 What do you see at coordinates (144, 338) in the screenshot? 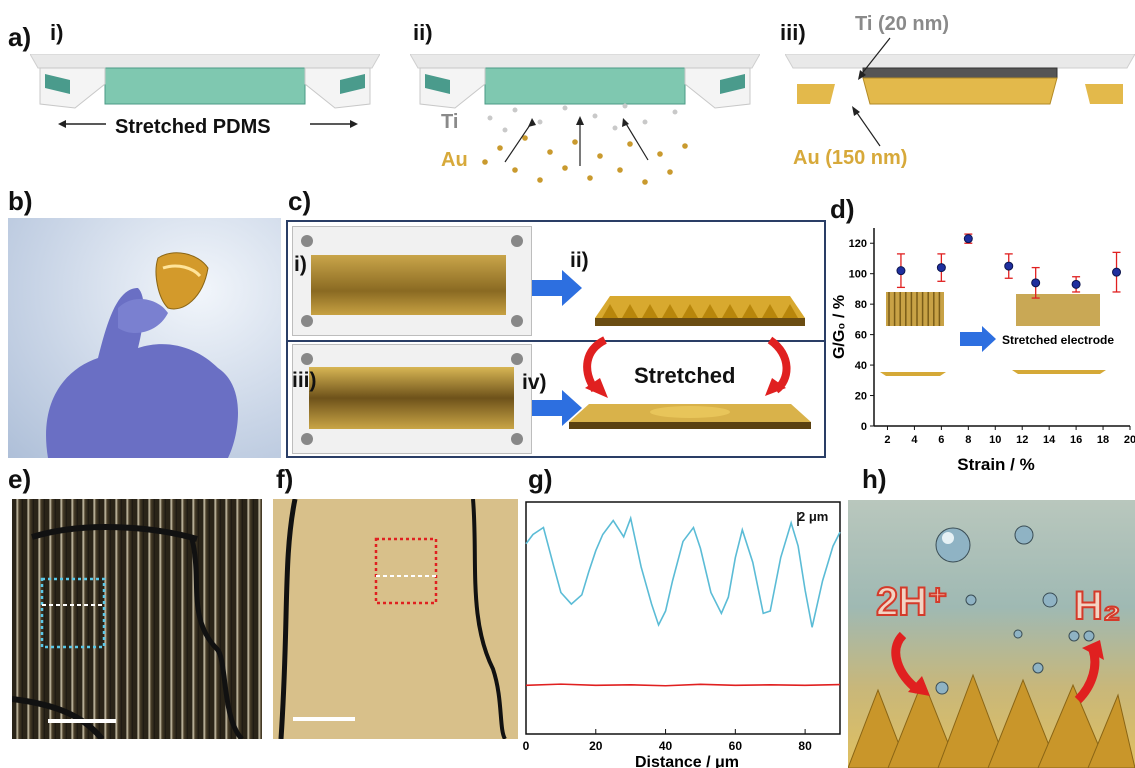
I see `glove-holding-electrode-photo` at bounding box center [144, 338].